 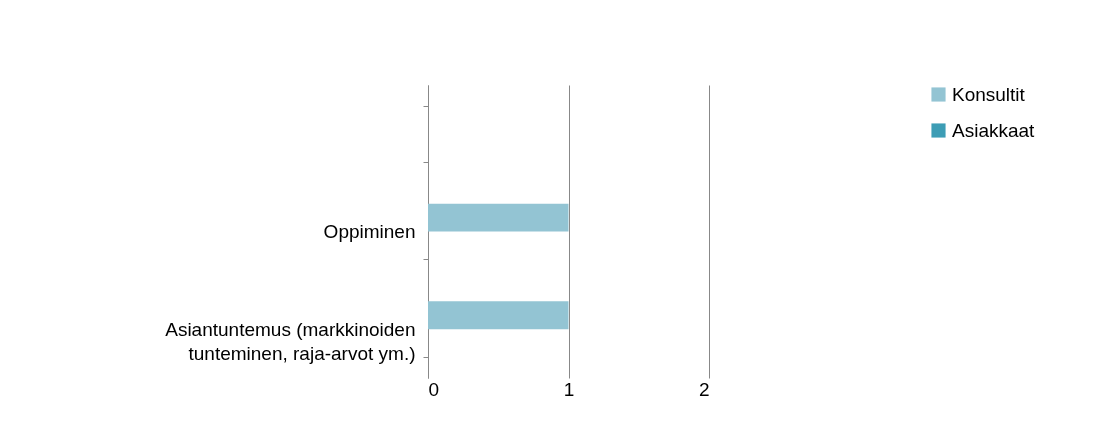 I want to click on legend-label: Asiakkaat, so click(x=994, y=130).